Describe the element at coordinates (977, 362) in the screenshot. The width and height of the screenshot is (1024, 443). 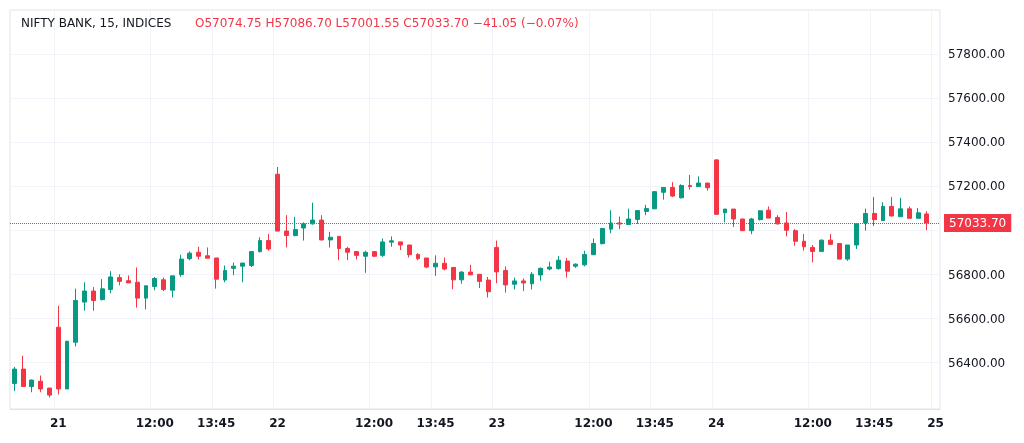
I see `y-tick-label: 56400.00` at that location.